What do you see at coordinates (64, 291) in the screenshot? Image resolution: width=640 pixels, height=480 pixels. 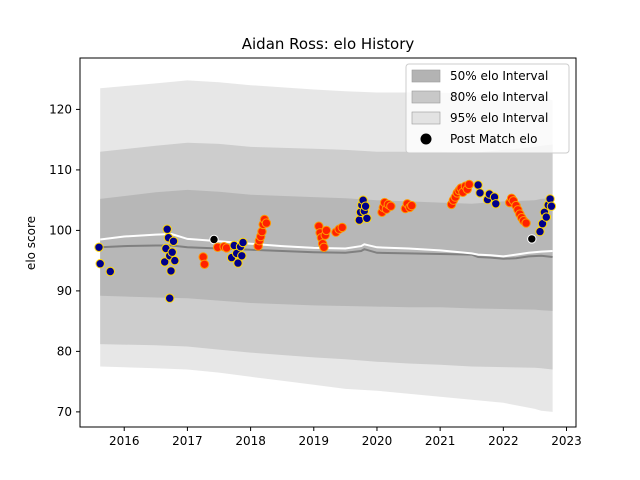 I see `y-tick-label: 90` at bounding box center [64, 291].